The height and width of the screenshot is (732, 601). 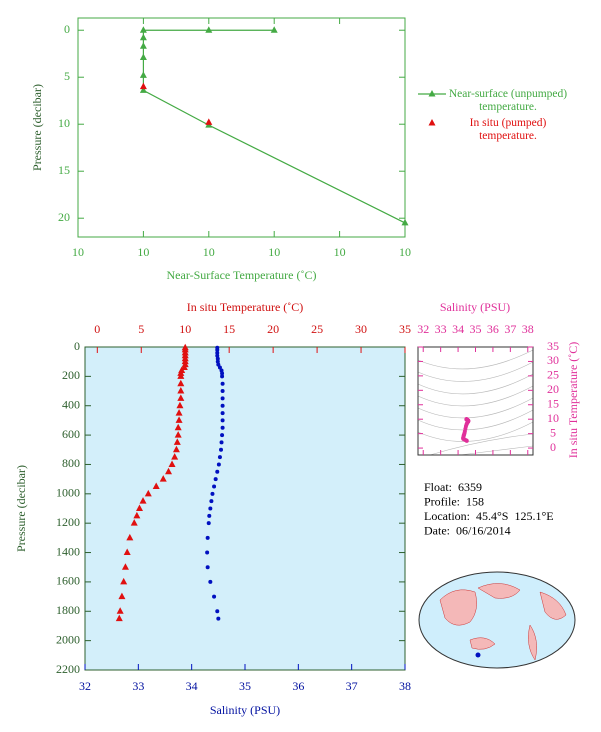 I want to click on y-tick-label: 200, so click(x=71, y=375).